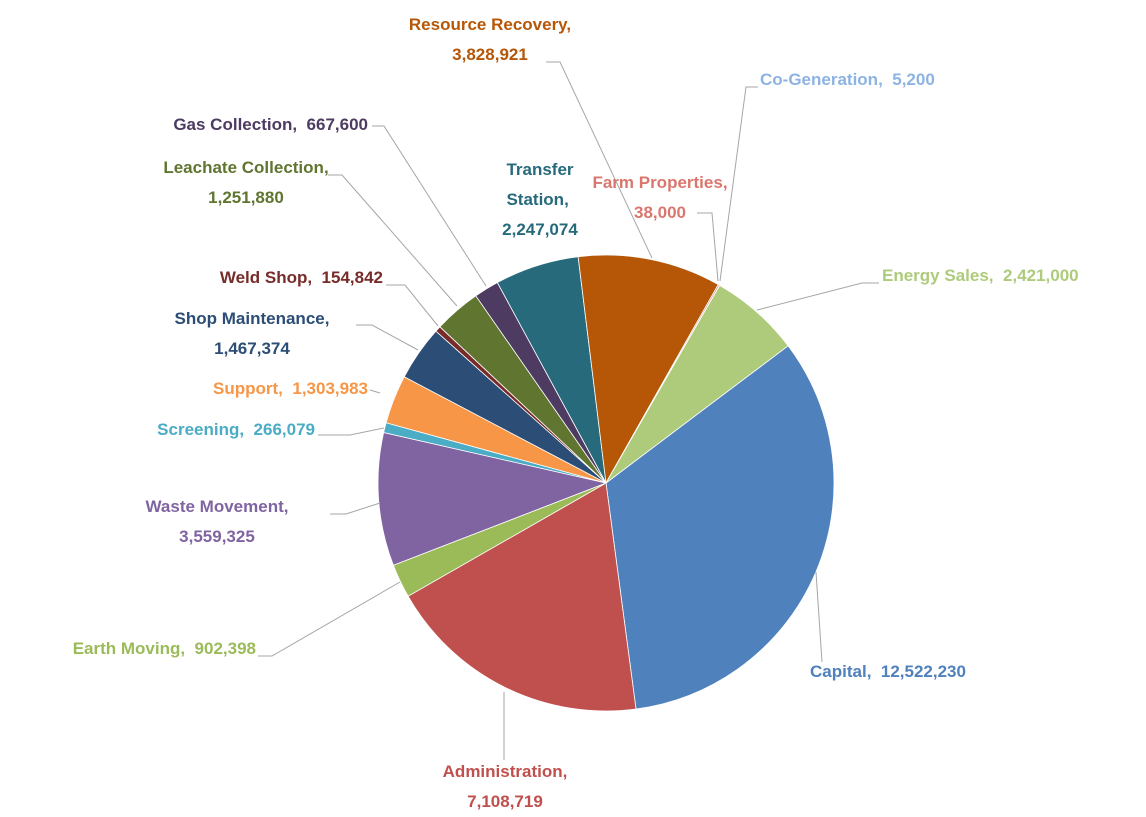 Image resolution: width=1146 pixels, height=817 pixels. I want to click on label-value: 12,522,230, so click(923, 671).